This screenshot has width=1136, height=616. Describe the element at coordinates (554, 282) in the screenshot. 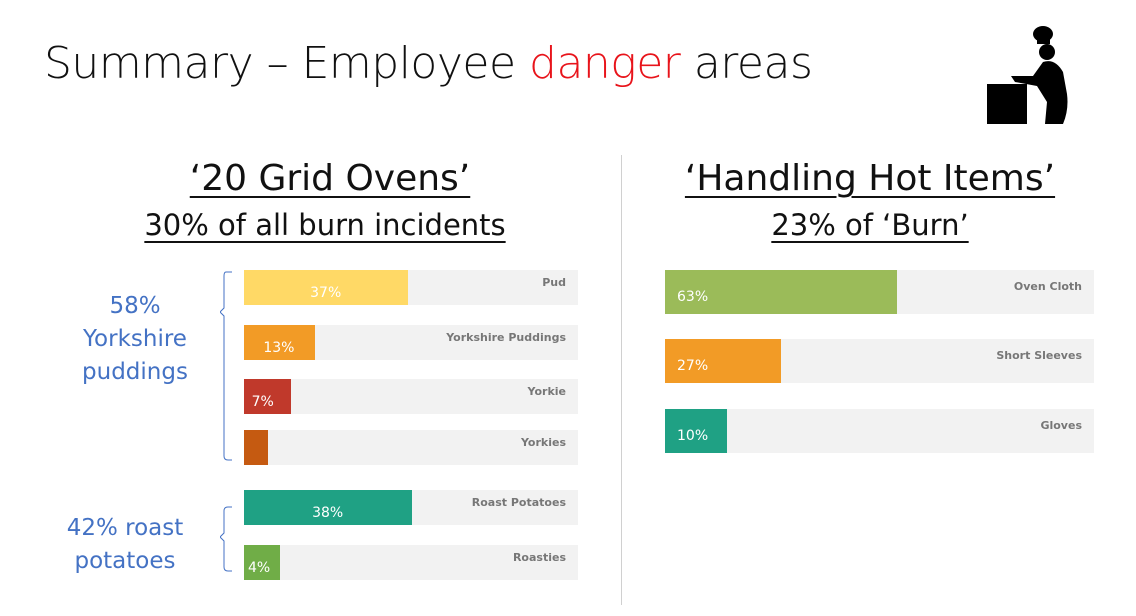

I see `bar-category-label: Pud` at that location.